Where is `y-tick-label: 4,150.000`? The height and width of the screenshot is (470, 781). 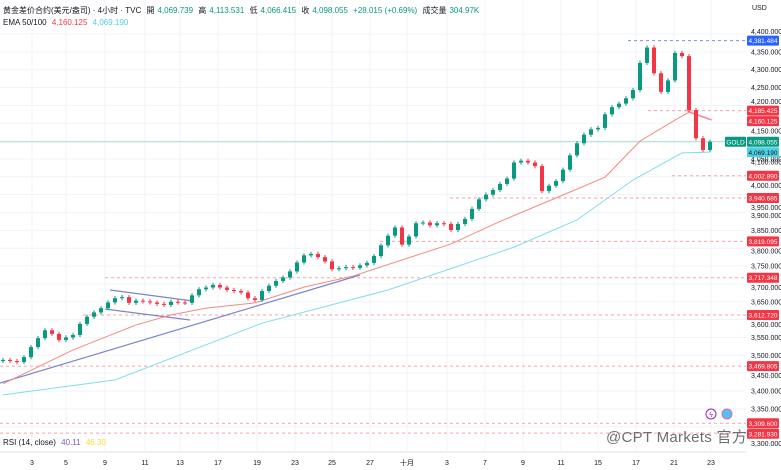
y-tick-label: 4,150.000 is located at coordinates (766, 131).